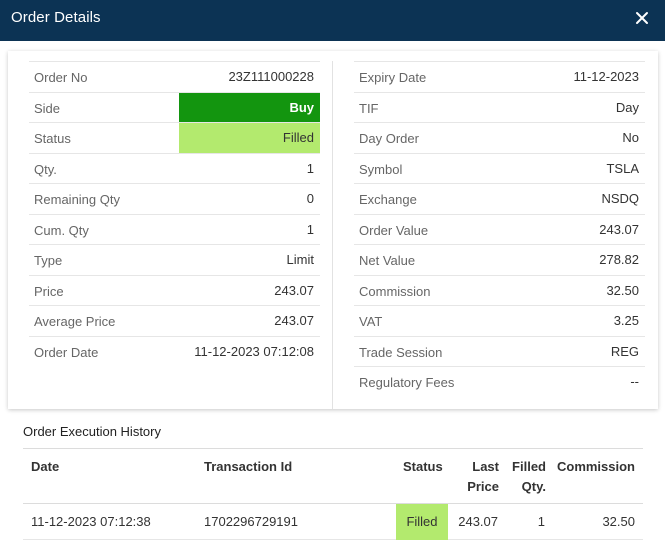  Describe the element at coordinates (499, 107) in the screenshot. I see `detail-row-tif: TIF Day` at that location.